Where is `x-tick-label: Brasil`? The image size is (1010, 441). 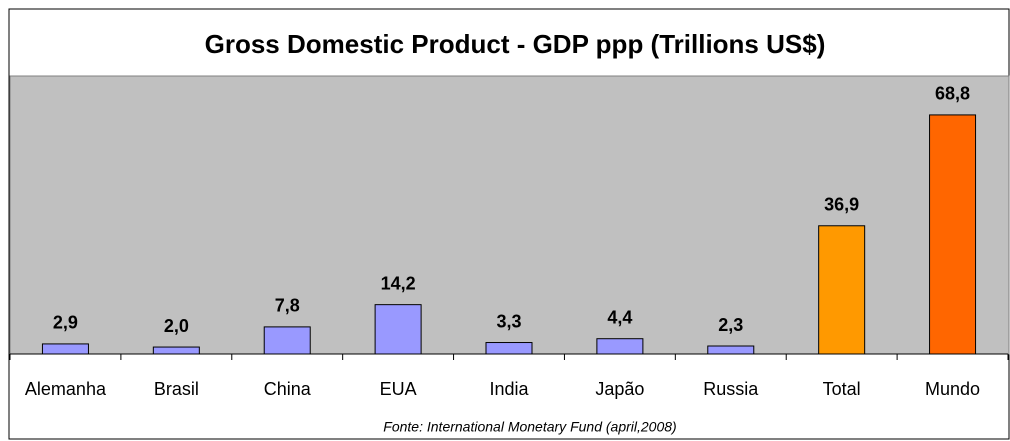 x-tick-label: Brasil is located at coordinates (176, 389).